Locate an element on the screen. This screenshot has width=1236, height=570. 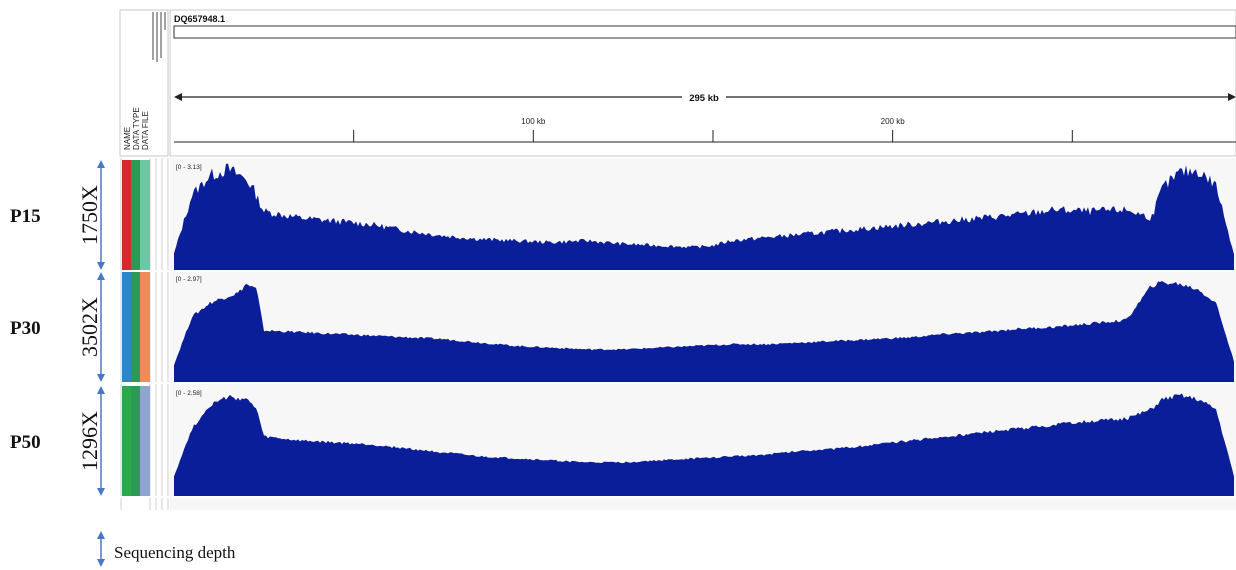
attribute-type-label: DATA TYPE is located at coordinates (136, 128).